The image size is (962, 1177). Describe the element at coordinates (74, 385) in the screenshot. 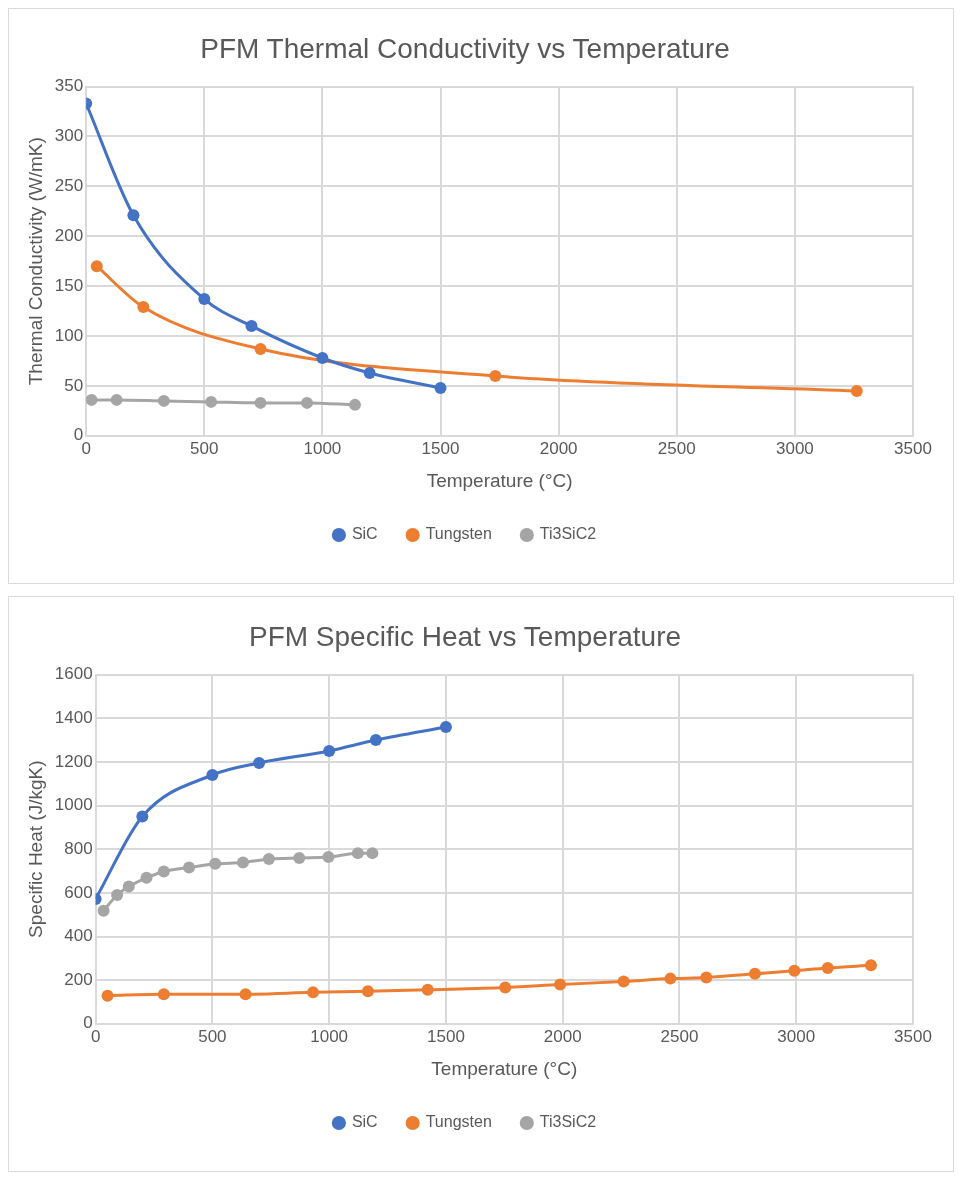

I see `y-tick-label: 50` at that location.